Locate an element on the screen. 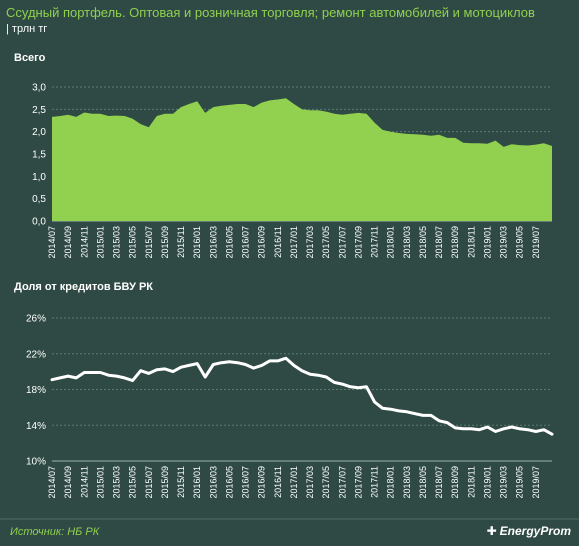 This screenshot has height=546, width=579. source-note: Источник: НБ РК is located at coordinates (55, 532).